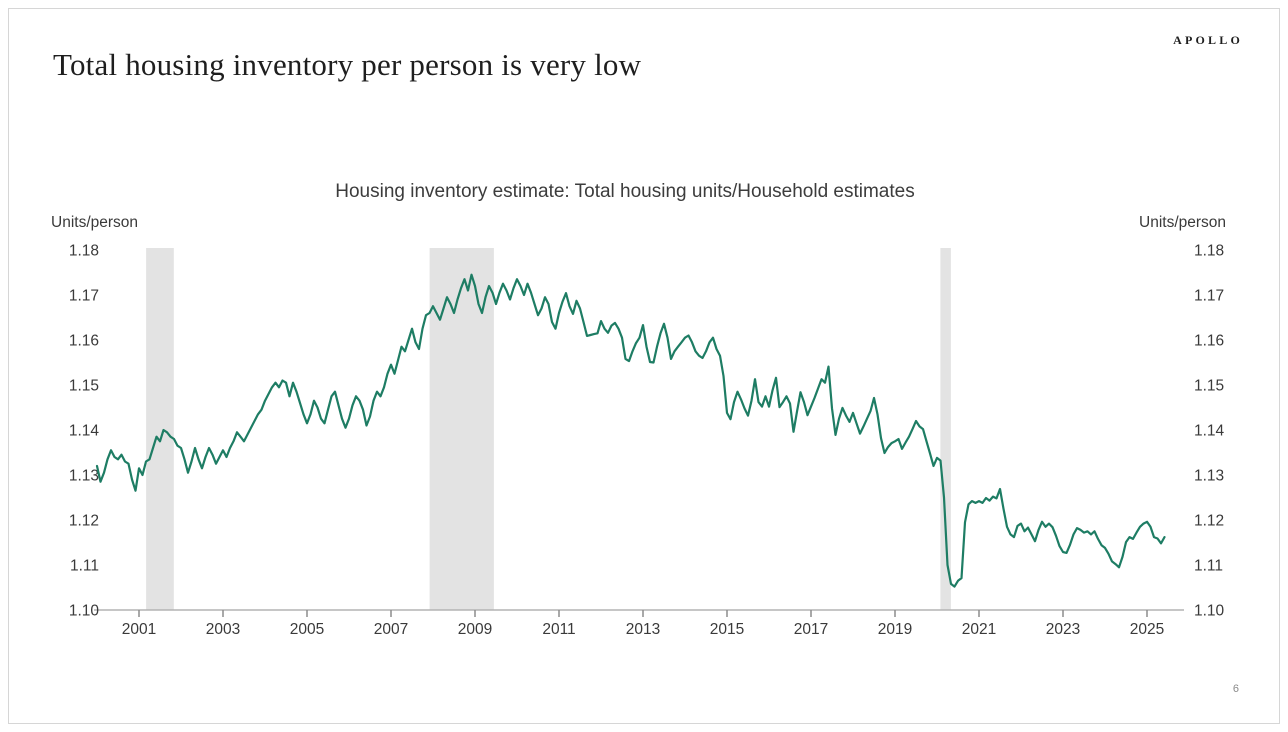 The width and height of the screenshot is (1288, 732). I want to click on x-axis-tick-label: 2015, so click(727, 629).